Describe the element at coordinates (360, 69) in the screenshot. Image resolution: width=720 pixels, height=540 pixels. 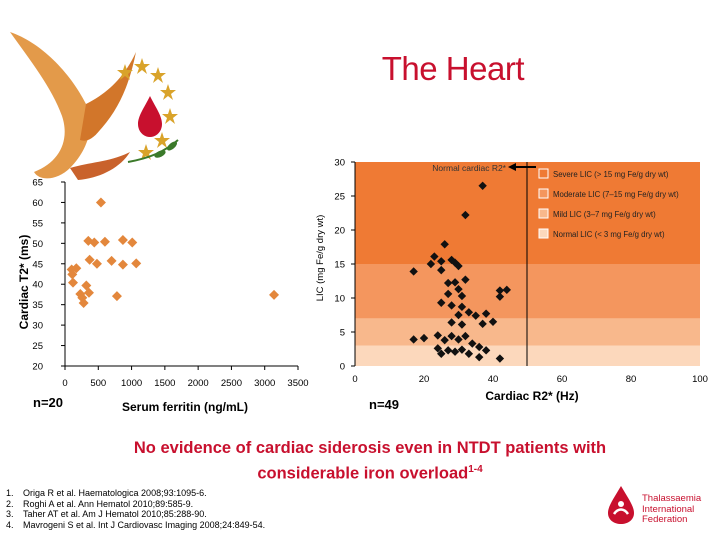
I see `slide-title: The Heart` at that location.